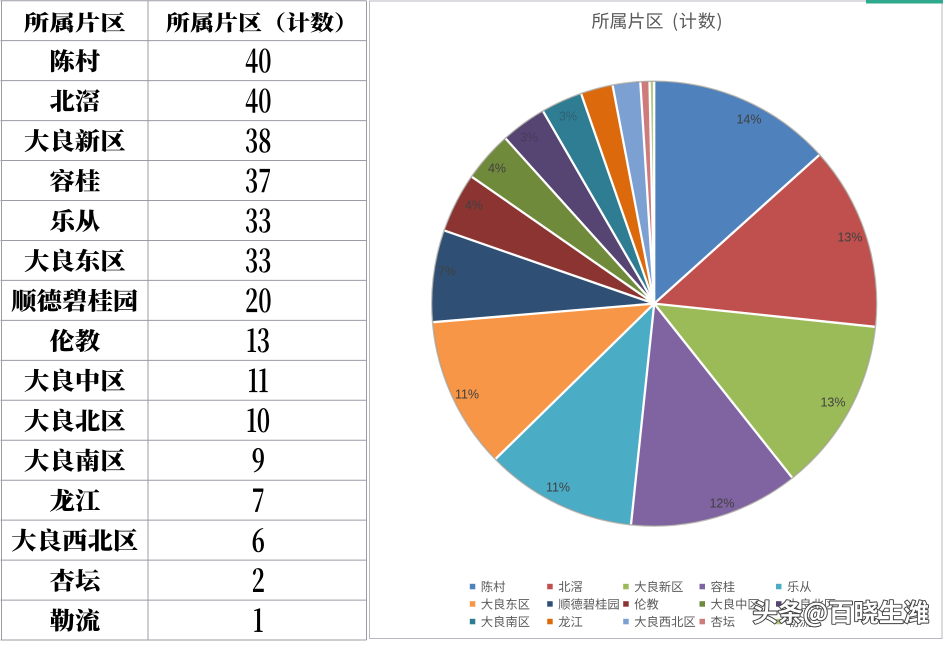  Describe the element at coordinates (748, 119) in the screenshot. I see `svg-text: 14%` at that location.